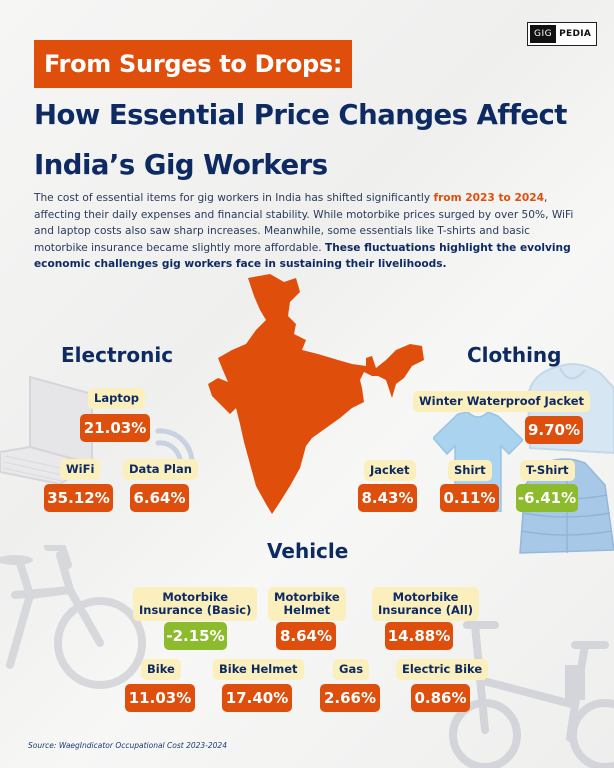  What do you see at coordinates (501, 401) in the screenshot?
I see `label-winter-waterproof-jacket: Winter Waterproof Jacket` at bounding box center [501, 401].